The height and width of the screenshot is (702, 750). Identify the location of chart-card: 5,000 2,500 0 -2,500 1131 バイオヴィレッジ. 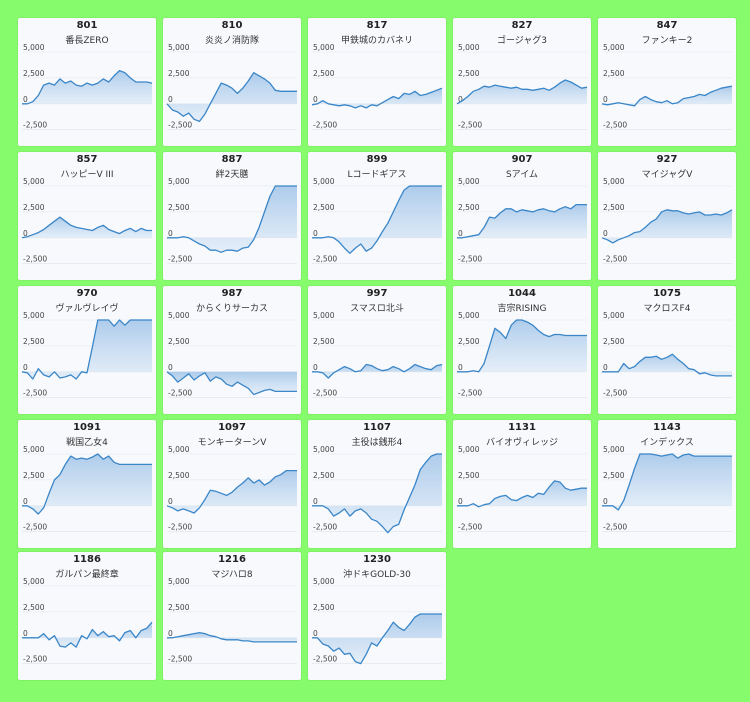
(522, 484).